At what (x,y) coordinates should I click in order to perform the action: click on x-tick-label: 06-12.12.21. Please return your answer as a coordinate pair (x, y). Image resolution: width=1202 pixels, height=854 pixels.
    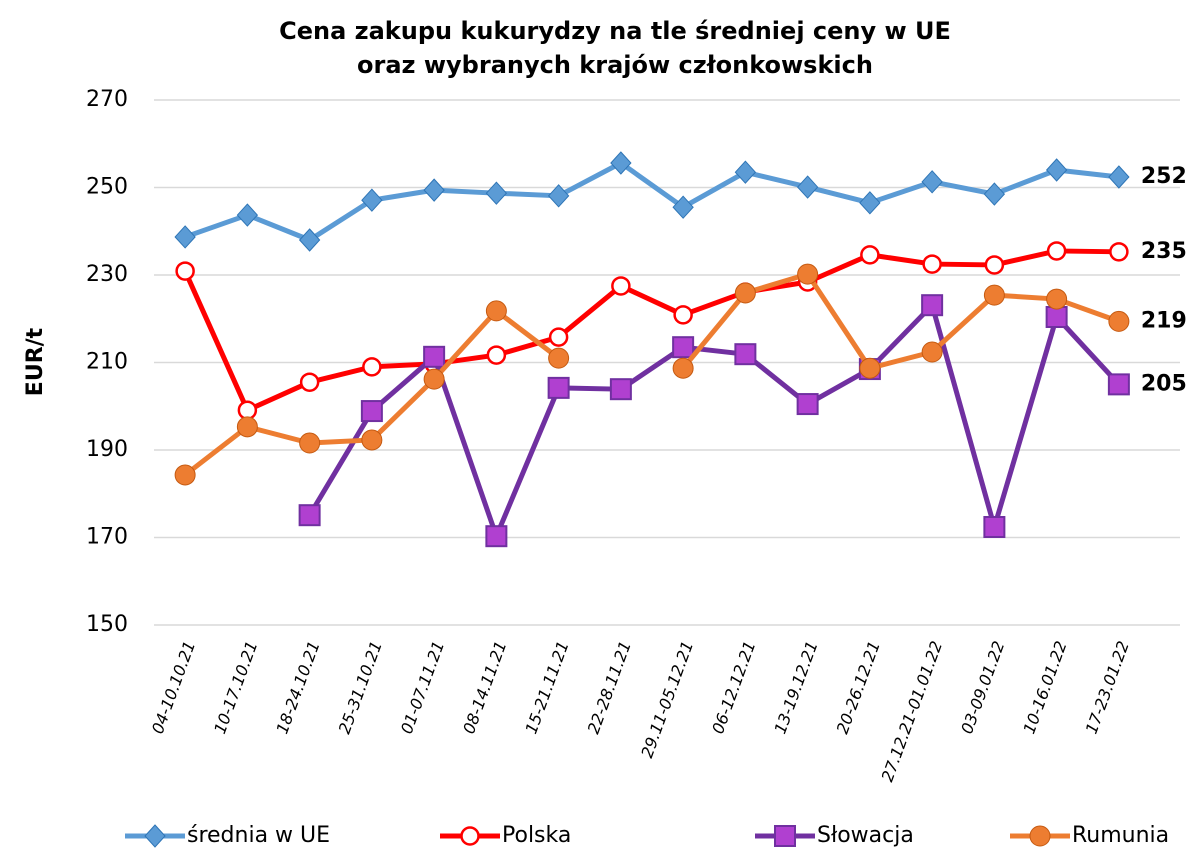
    Looking at the image, I should click on (733, 687).